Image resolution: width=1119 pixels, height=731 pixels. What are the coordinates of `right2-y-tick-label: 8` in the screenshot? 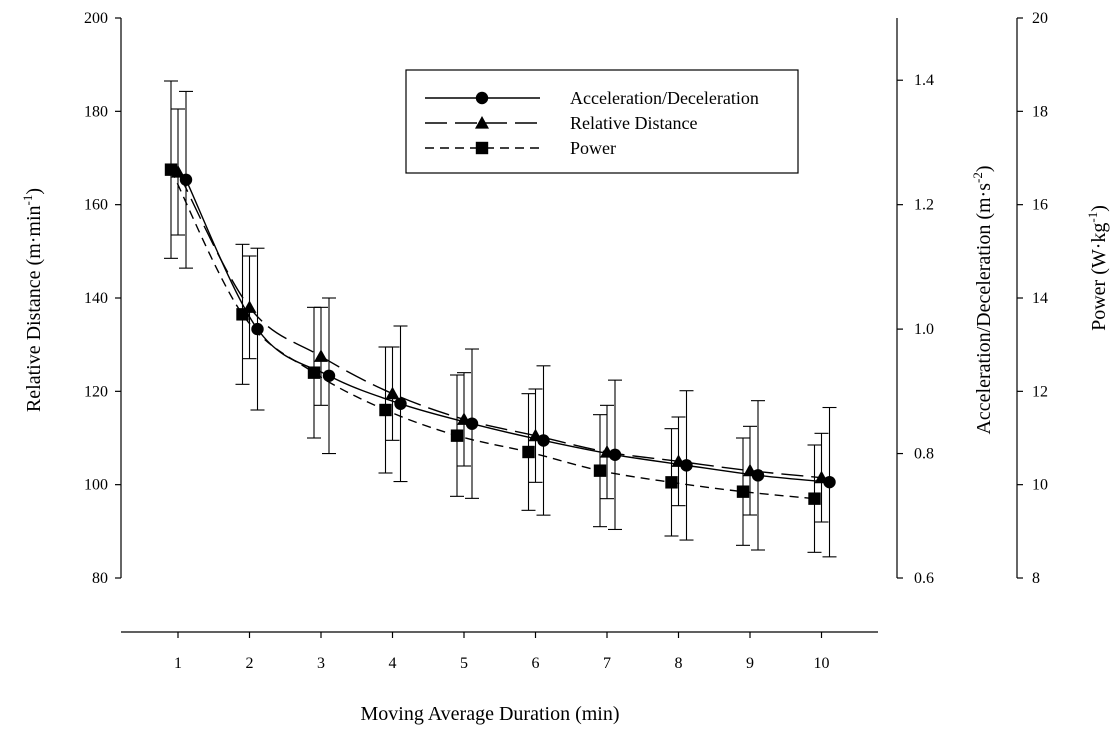 It's located at (1036, 578).